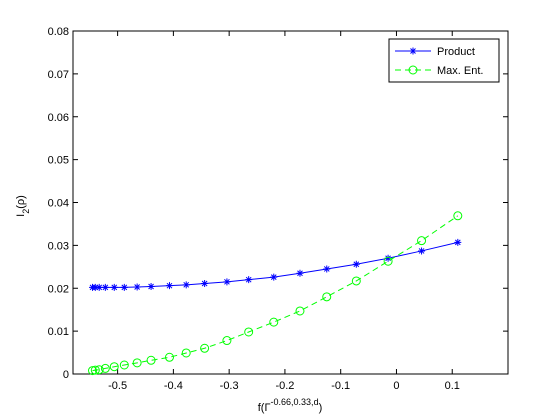  I want to click on y-tick-label: 0.08, so click(58, 32).